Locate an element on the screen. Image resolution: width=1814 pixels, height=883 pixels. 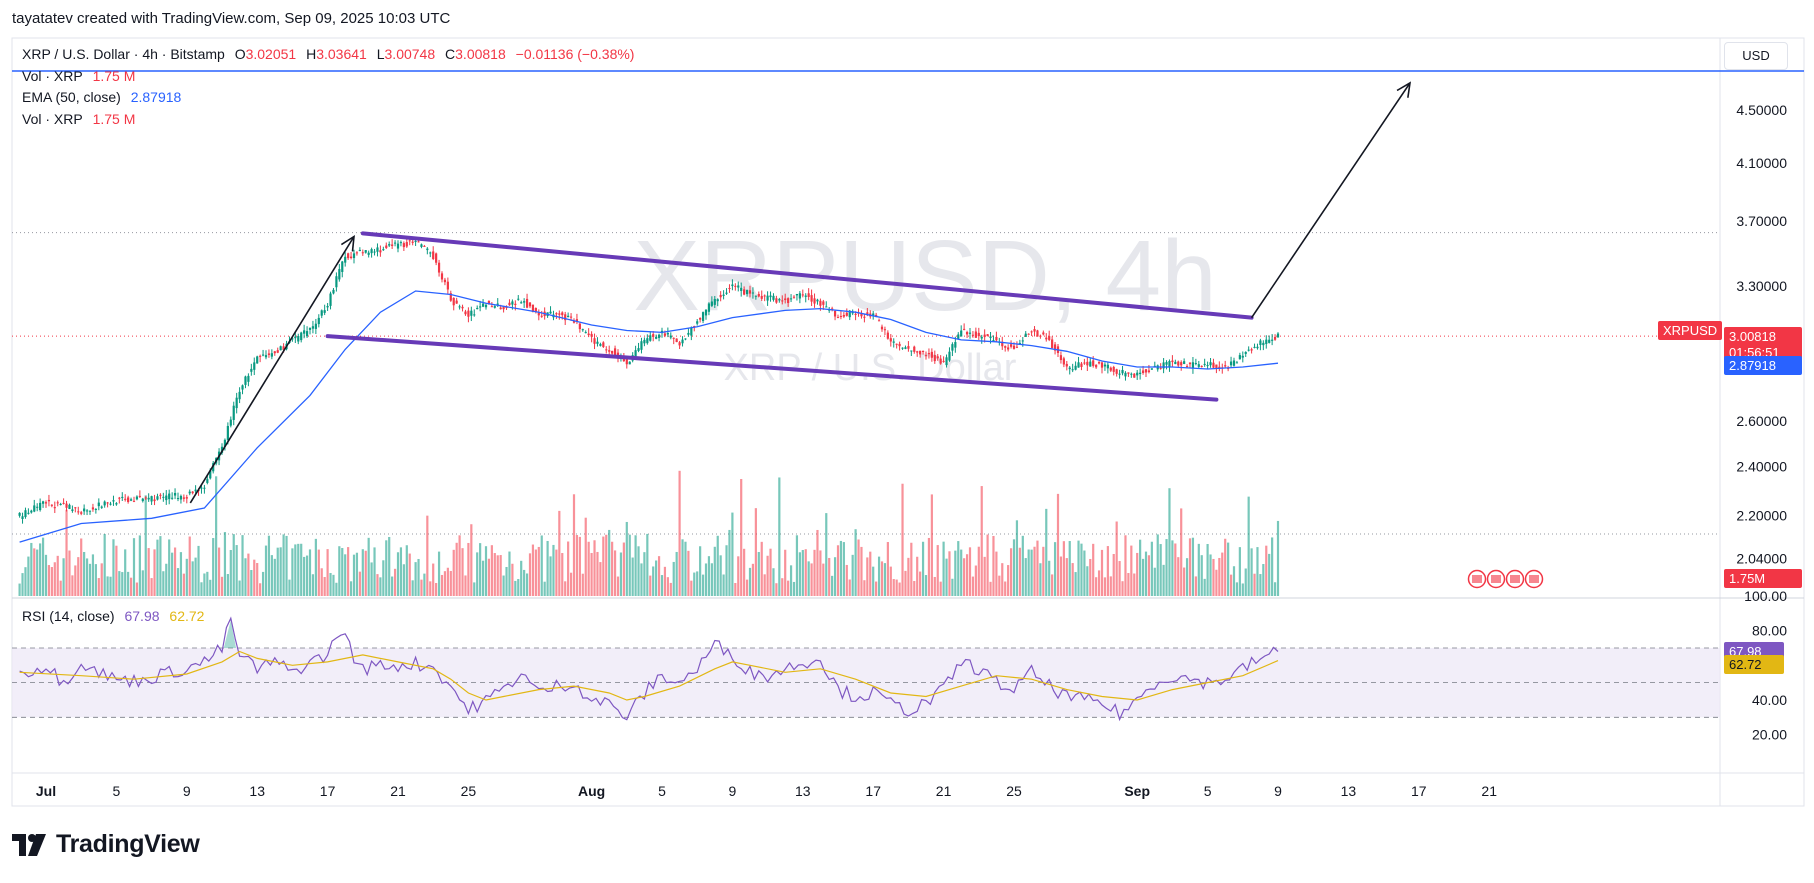
legend-volume-row-2: Vol · XRP 1.75 M is located at coordinates (328, 120).